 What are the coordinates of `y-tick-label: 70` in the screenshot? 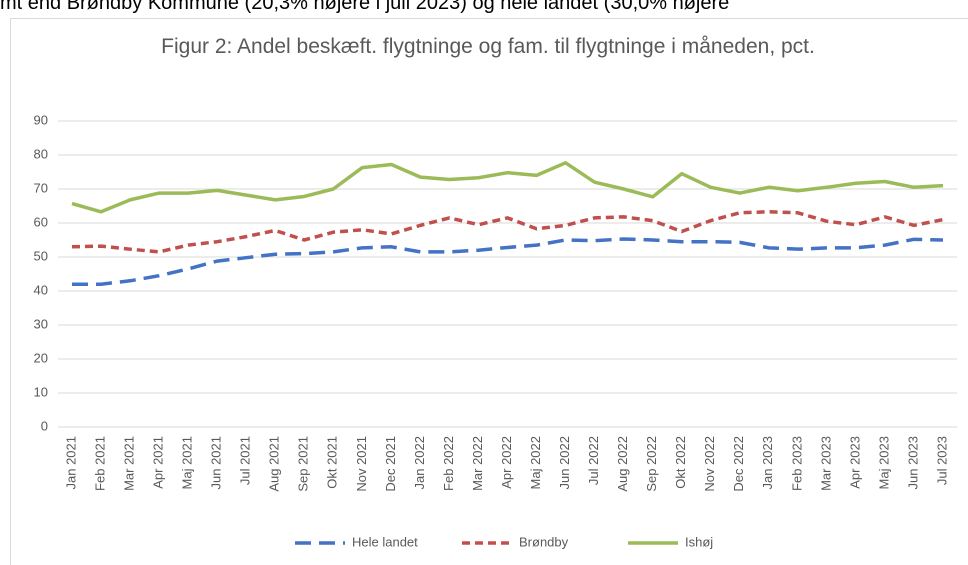 It's located at (41, 187).